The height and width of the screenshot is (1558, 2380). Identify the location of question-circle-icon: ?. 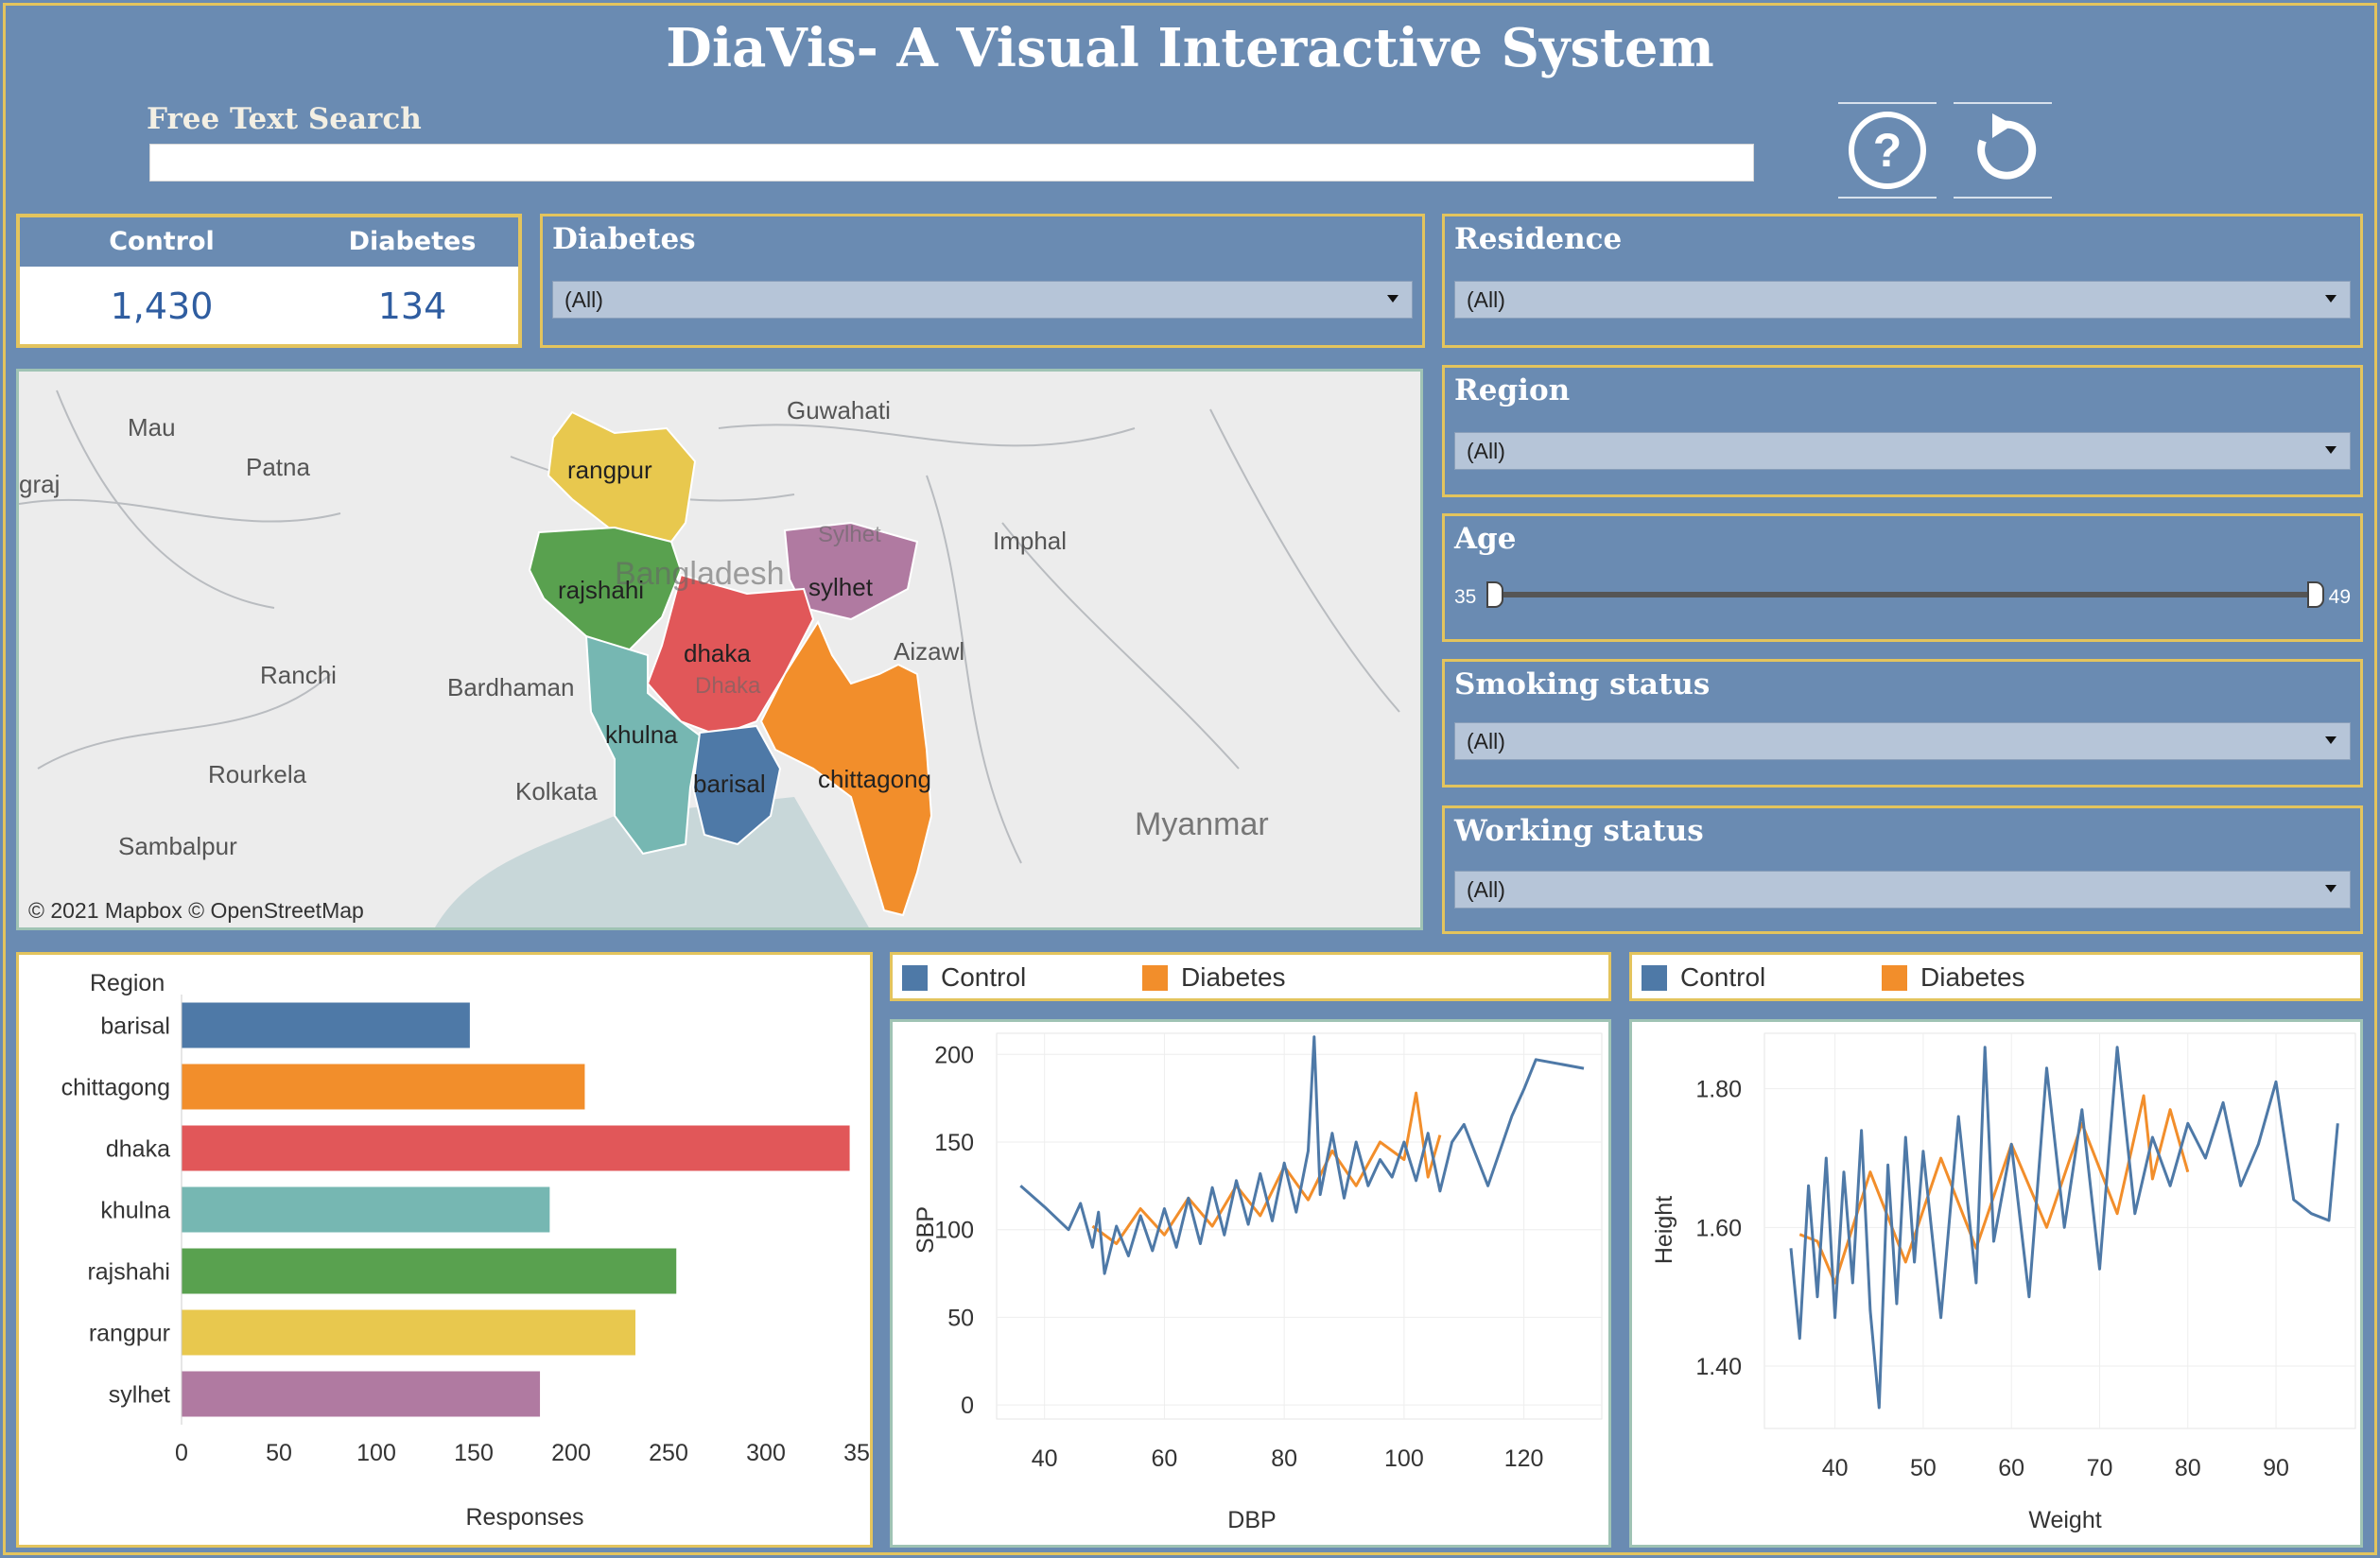
(1887, 150).